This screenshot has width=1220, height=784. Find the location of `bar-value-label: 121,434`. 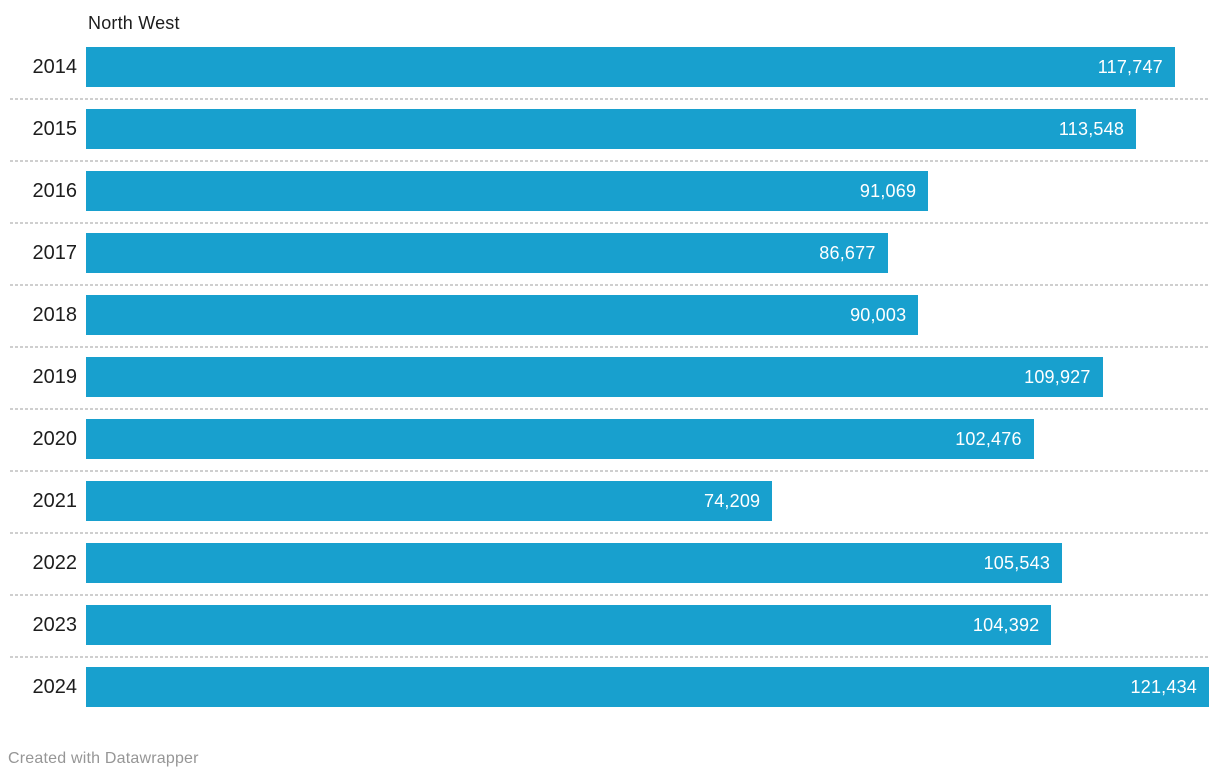

bar-value-label: 121,434 is located at coordinates (1163, 686).